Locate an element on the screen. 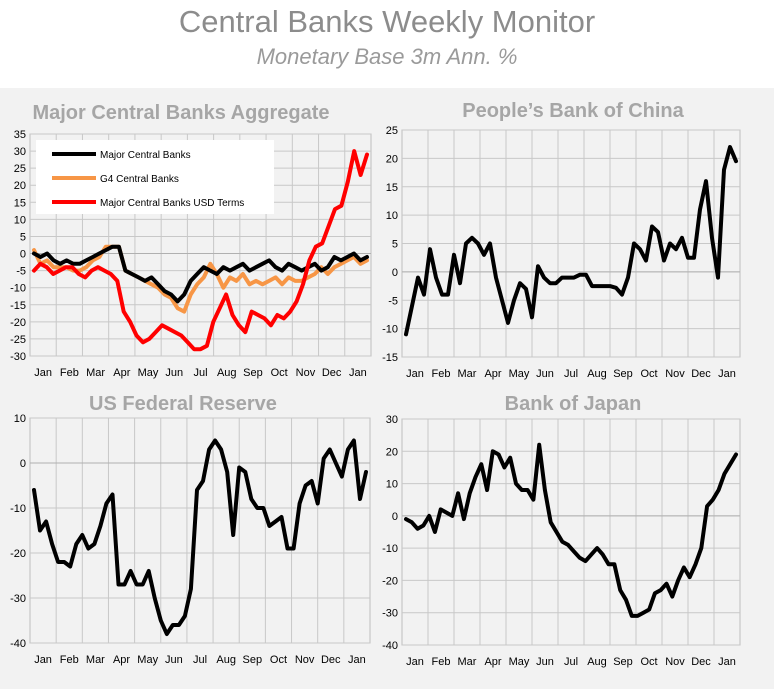 The width and height of the screenshot is (774, 689). page-subtitle: Monetary Base 3m Ann. % is located at coordinates (387, 56).